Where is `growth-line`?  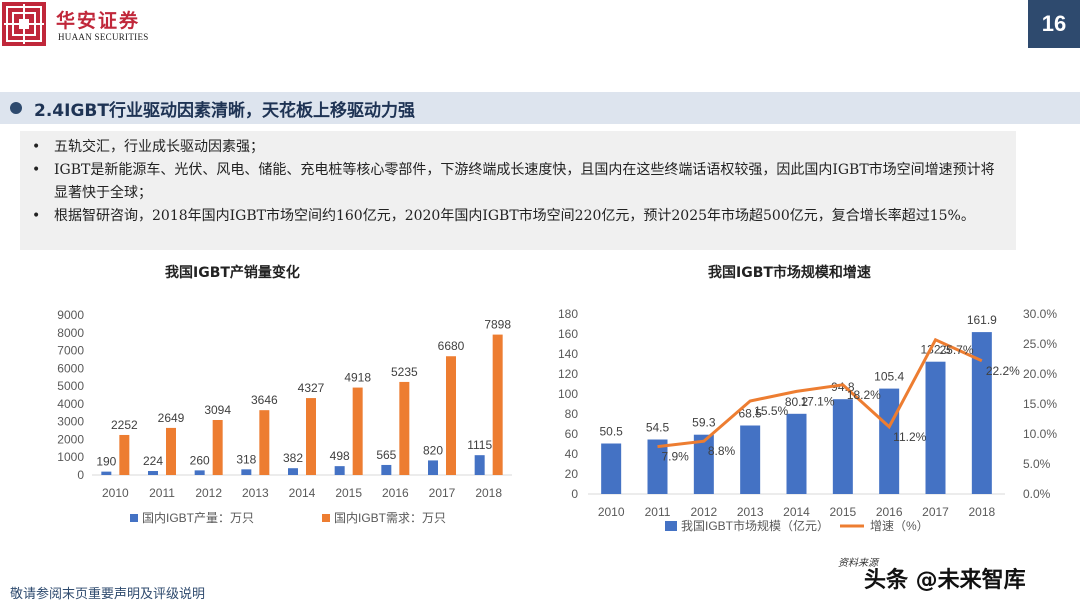
growth-line is located at coordinates (820, 393).